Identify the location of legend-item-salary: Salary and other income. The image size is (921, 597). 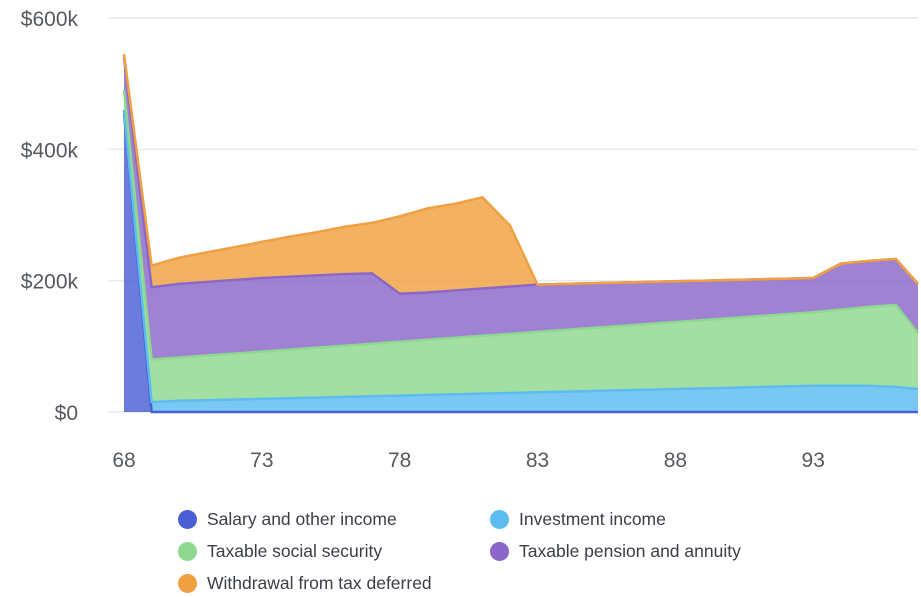
(334, 519).